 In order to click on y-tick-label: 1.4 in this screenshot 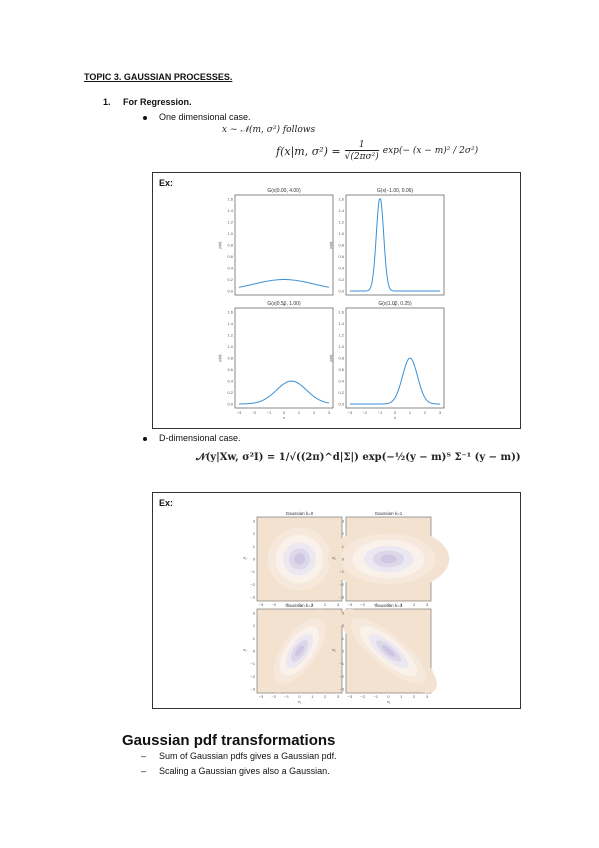, I will do `click(341, 323)`.